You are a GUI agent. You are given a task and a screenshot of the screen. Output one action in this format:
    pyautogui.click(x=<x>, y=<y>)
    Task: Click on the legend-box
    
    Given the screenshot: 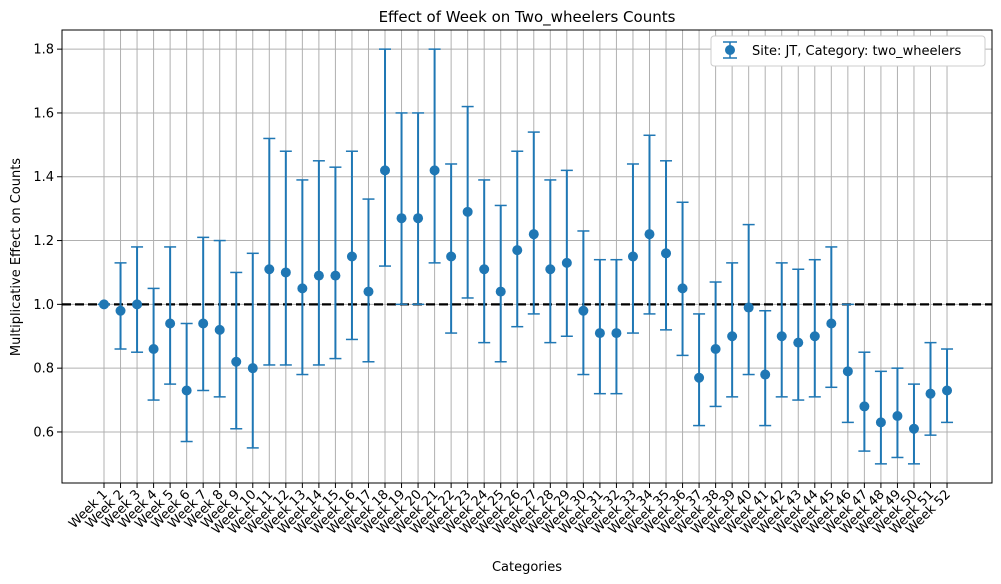 What is the action you would take?
    pyautogui.click(x=848, y=51)
    